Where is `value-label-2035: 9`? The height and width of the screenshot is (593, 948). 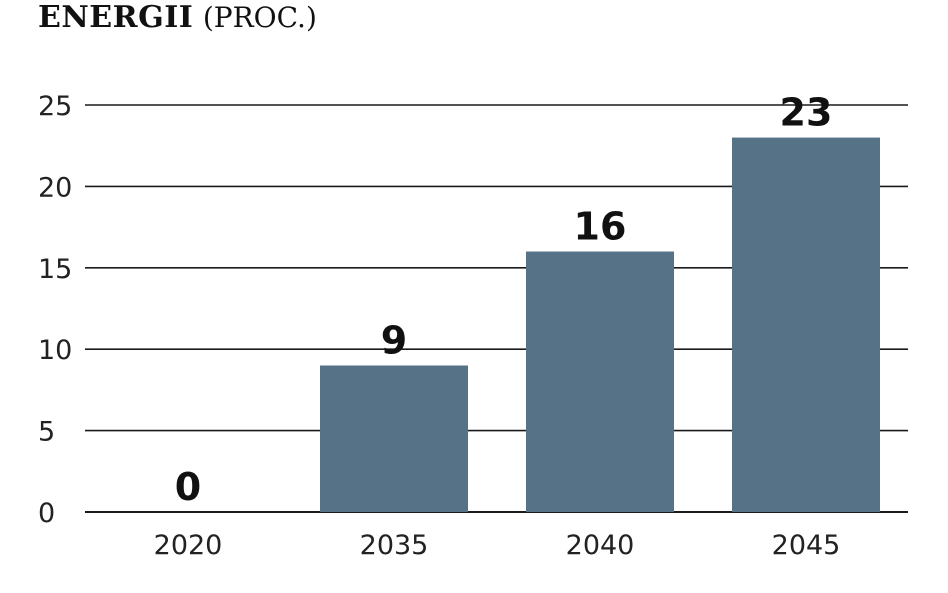
value-label-2035: 9 is located at coordinates (394, 340).